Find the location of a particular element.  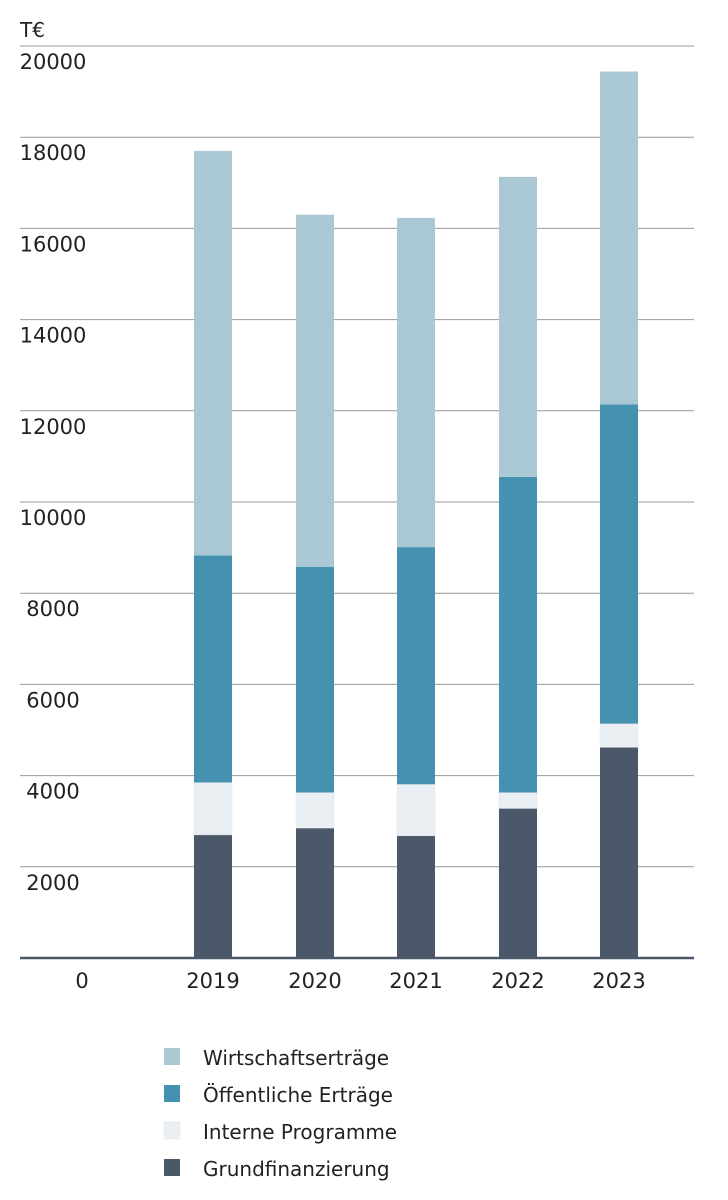

y-tick-label: 16000 is located at coordinates (53, 244).